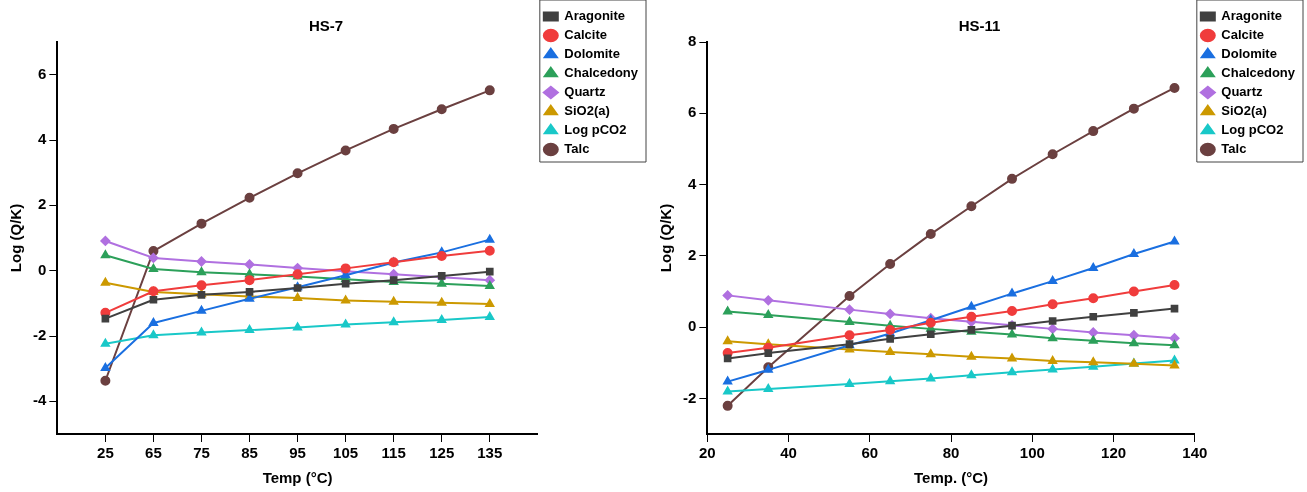 The width and height of the screenshot is (1307, 492). Describe the element at coordinates (326, 26) in the screenshot. I see `chart-title: HS-7` at that location.